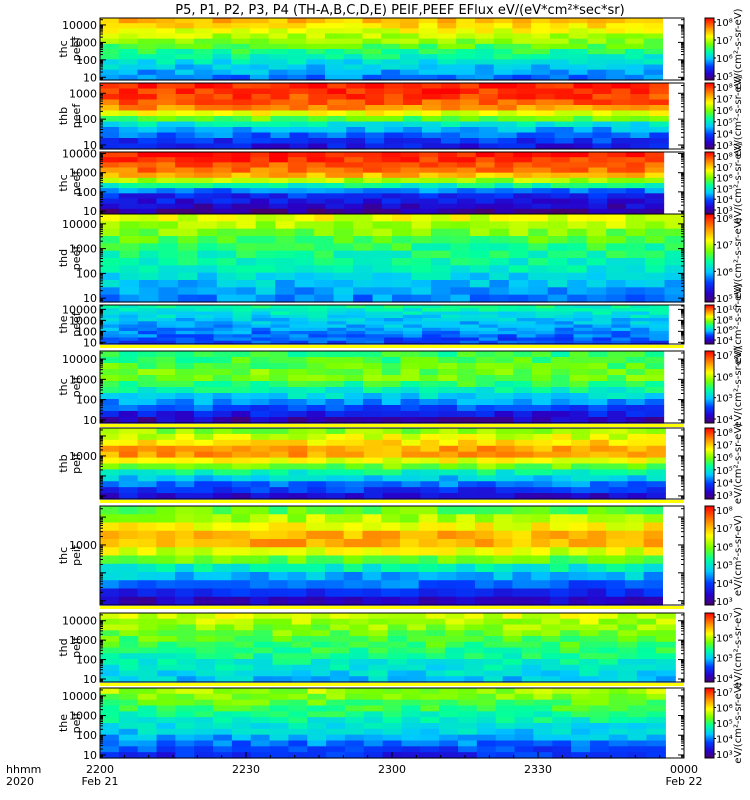  Describe the element at coordinates (90, 679) in the screenshot. I see `y-tick-label: 10` at that location.